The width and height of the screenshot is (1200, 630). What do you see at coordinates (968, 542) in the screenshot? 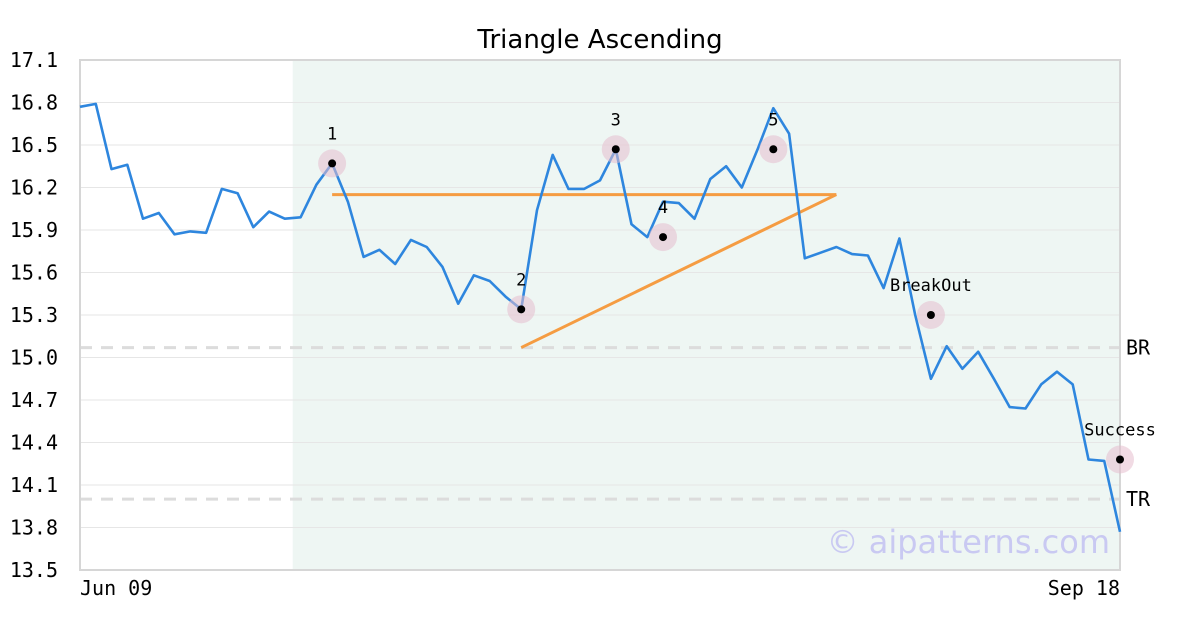
I see `watermark: © aipatterns.com` at bounding box center [968, 542].